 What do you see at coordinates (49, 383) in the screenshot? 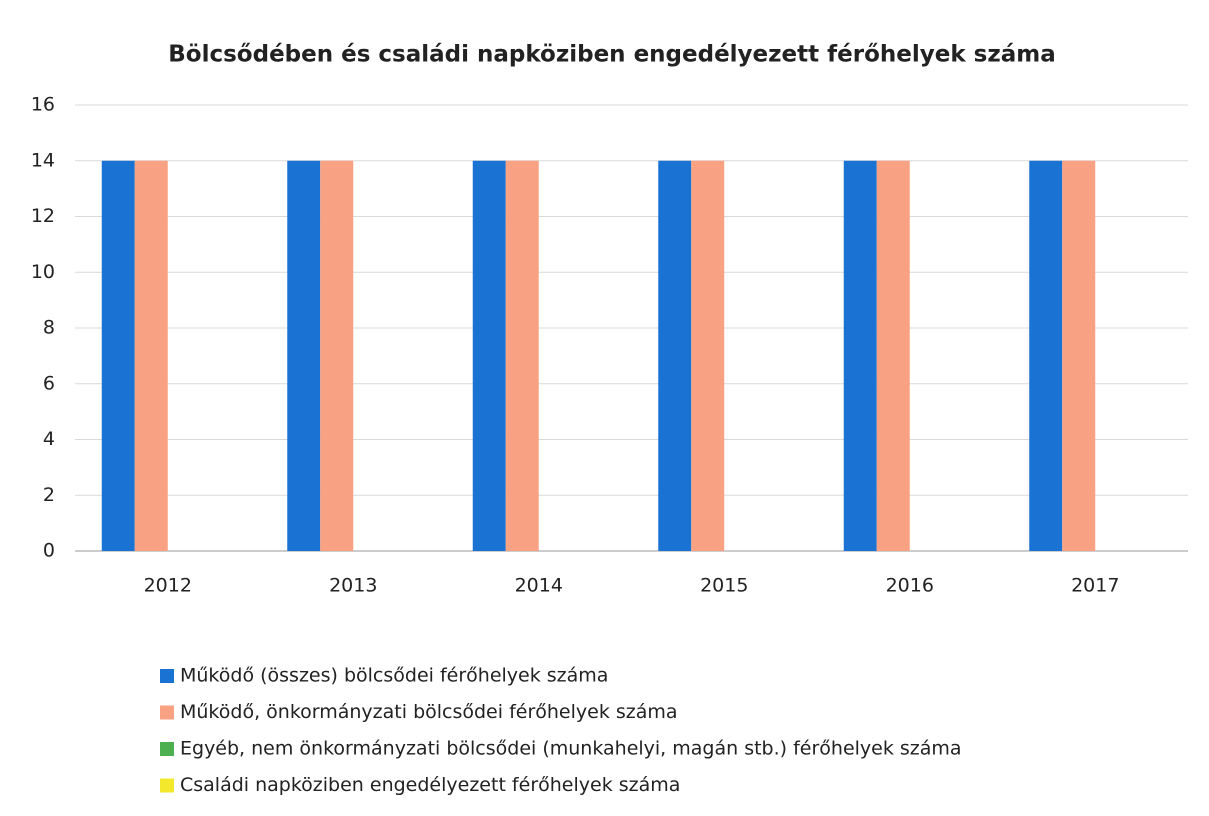
I see `y-tick-label: 6` at bounding box center [49, 383].